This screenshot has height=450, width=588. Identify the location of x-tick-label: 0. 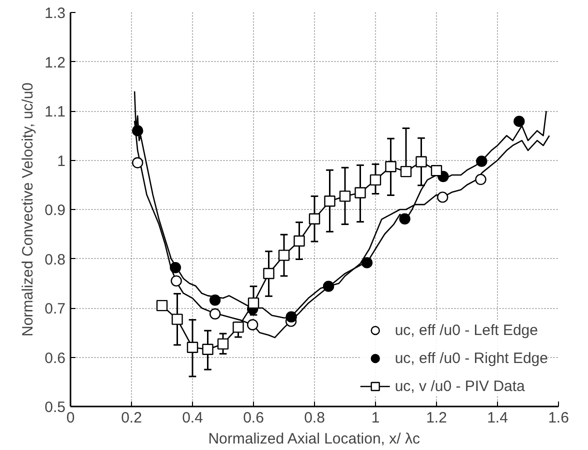
(70, 418).